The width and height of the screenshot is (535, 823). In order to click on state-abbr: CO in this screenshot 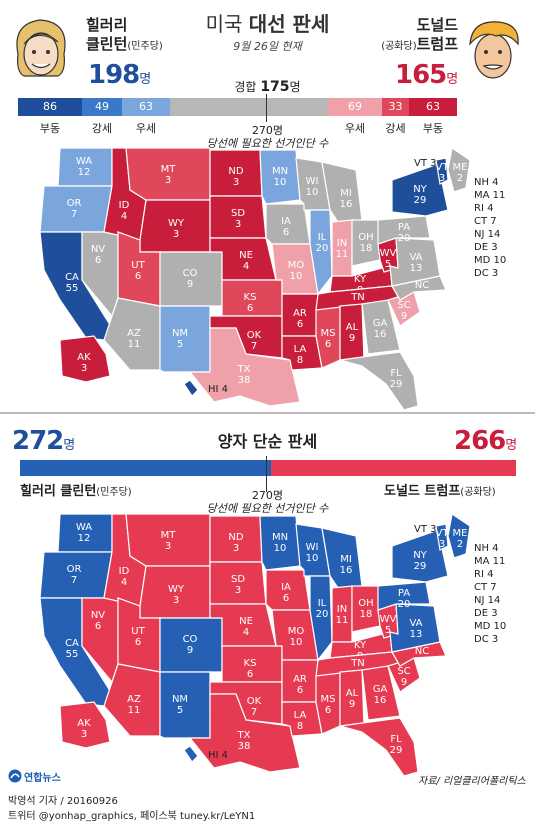, I will do `click(190, 273)`.